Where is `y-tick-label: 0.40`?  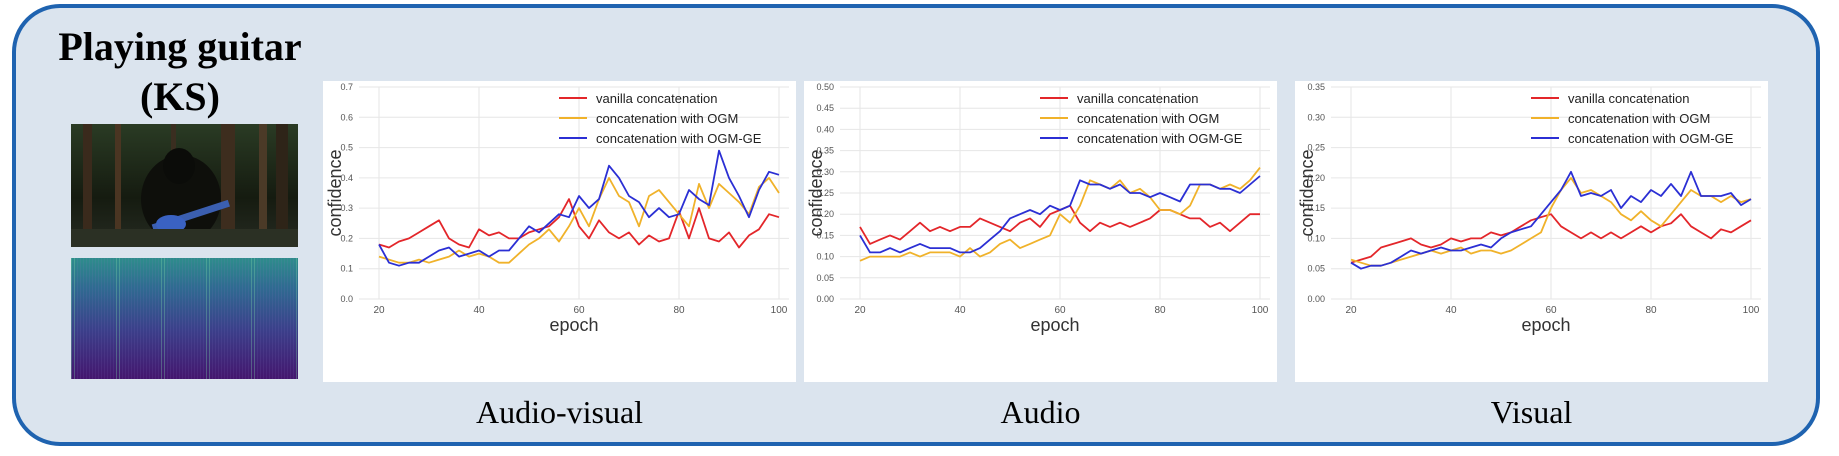
y-tick-label: 0.40 is located at coordinates (825, 129).